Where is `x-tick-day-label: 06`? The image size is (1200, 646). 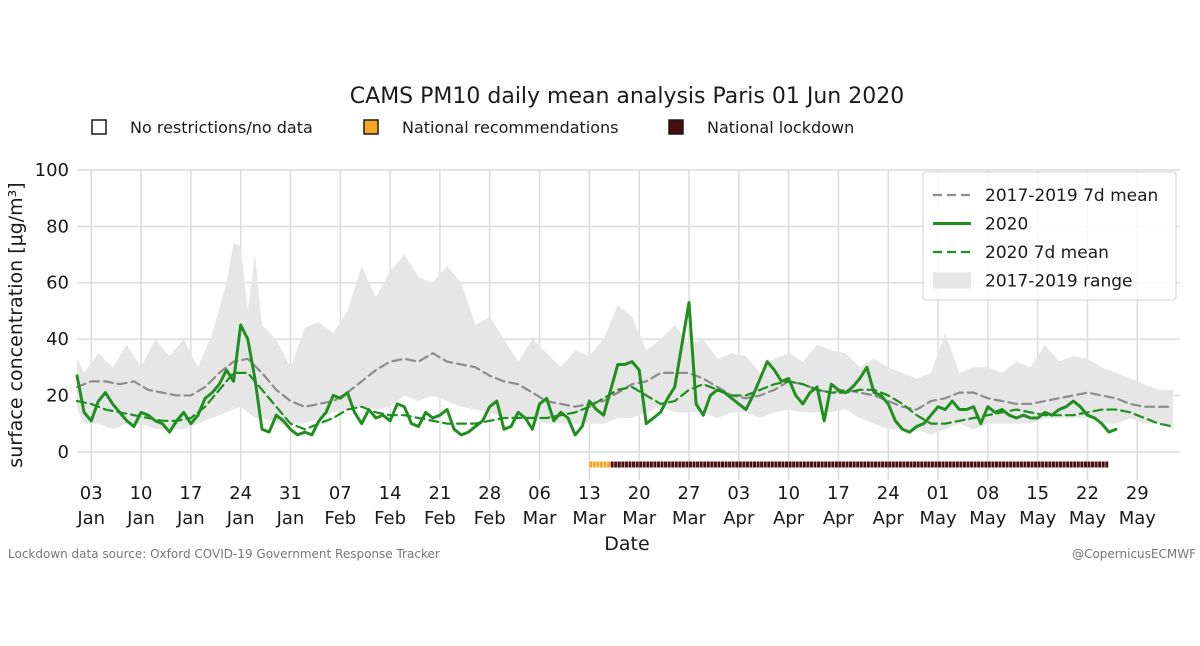 x-tick-day-label: 06 is located at coordinates (539, 493).